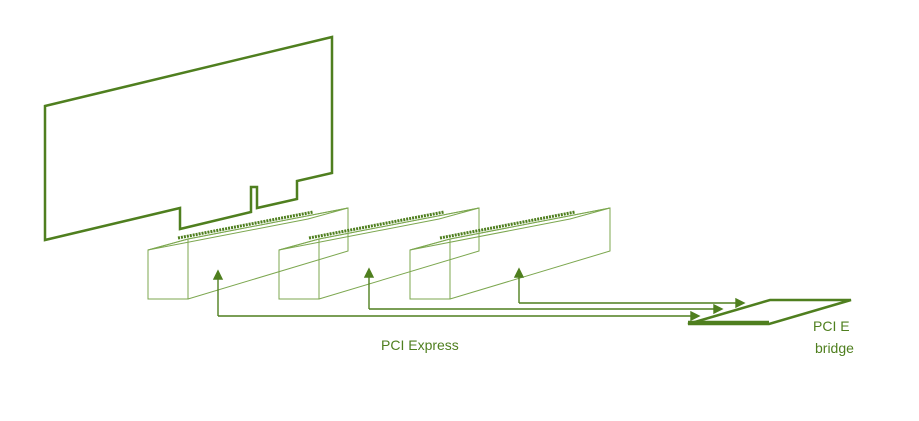 Image resolution: width=919 pixels, height=421 pixels. What do you see at coordinates (530, 253) in the screenshot?
I see `slot-3-side` at bounding box center [530, 253].